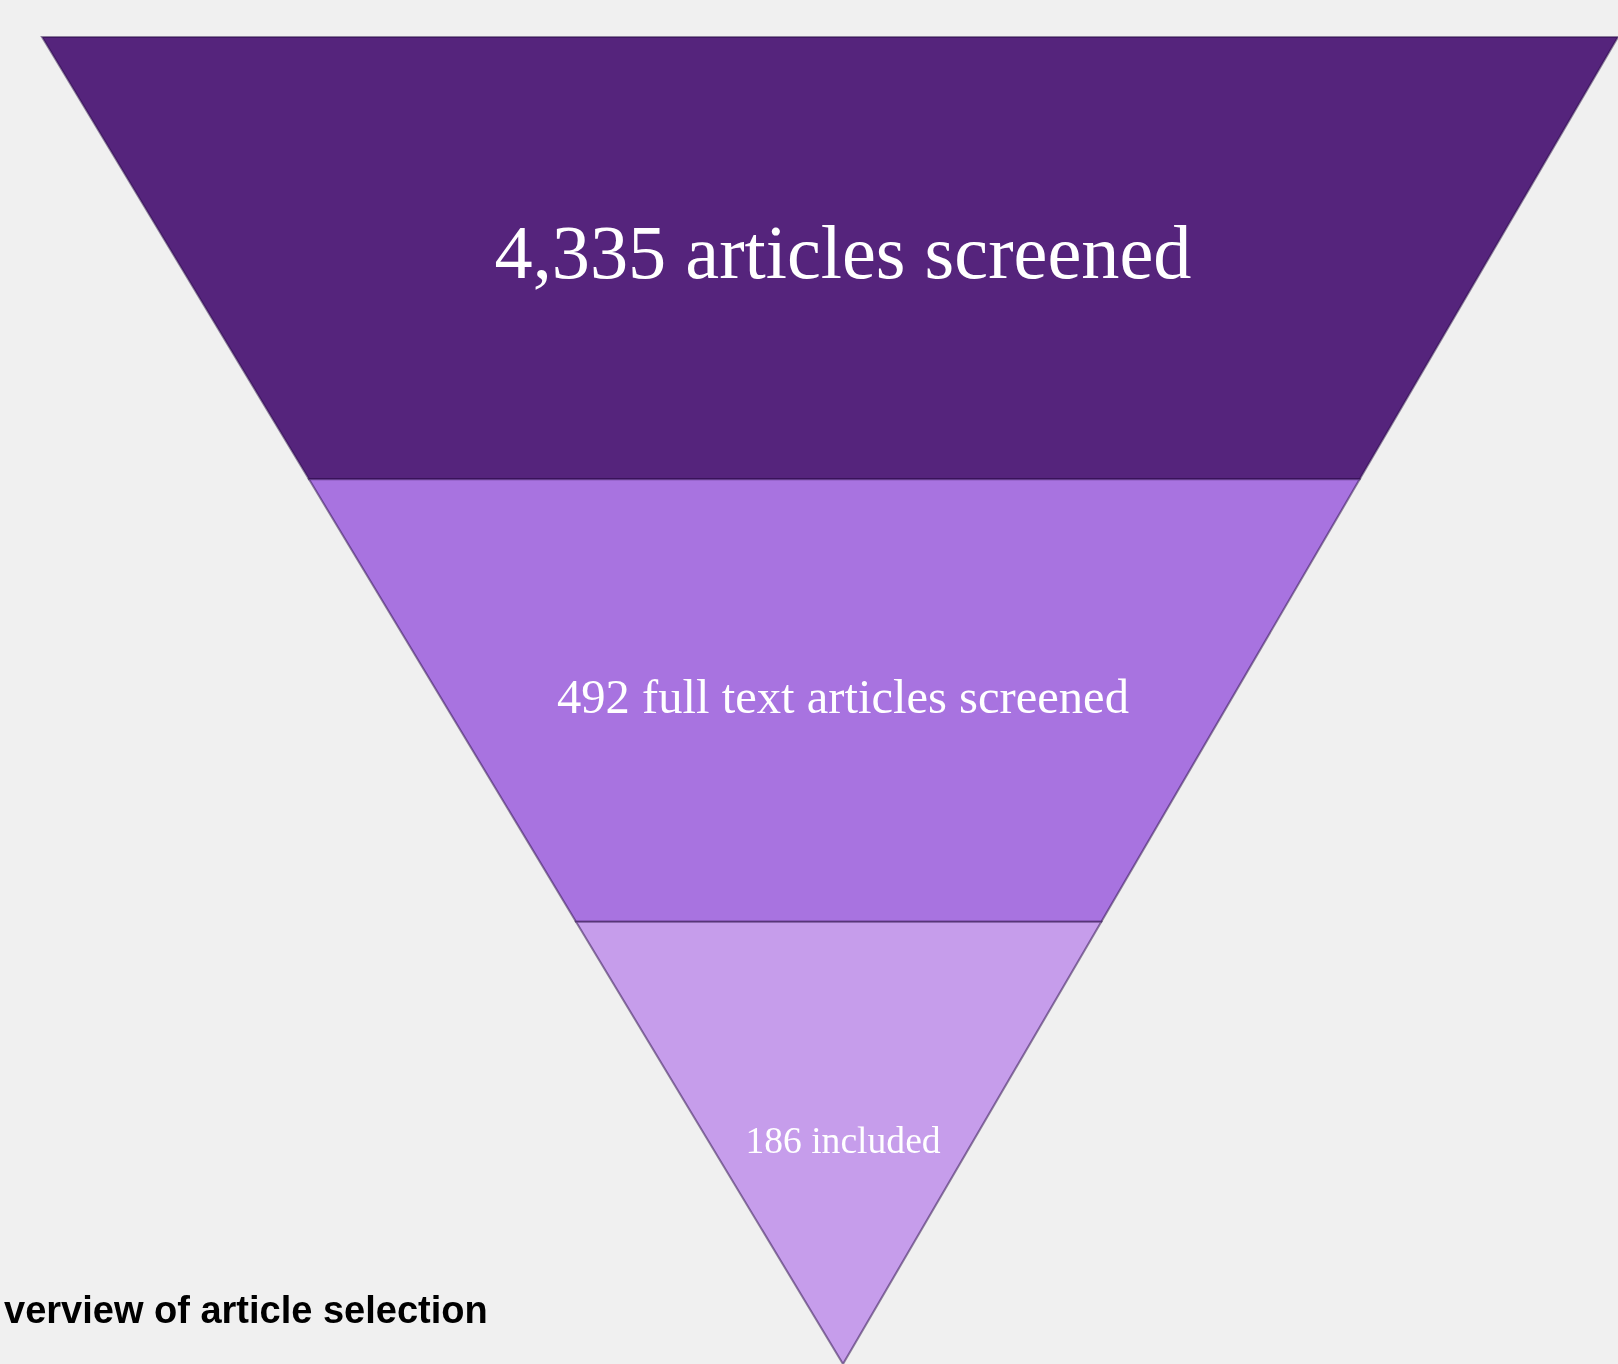 This screenshot has height=1364, width=1618. What do you see at coordinates (246, 1310) in the screenshot?
I see `text: verview of article selection` at bounding box center [246, 1310].